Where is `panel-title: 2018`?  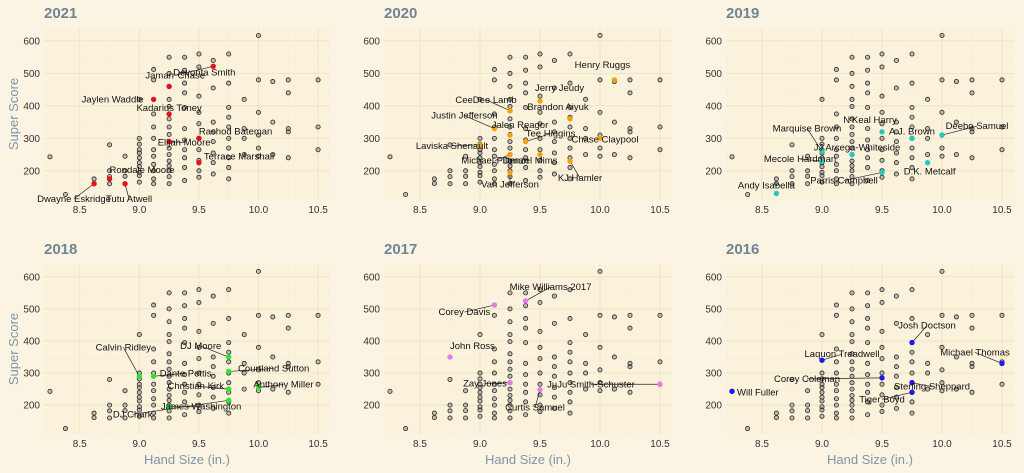 panel-title: 2018 is located at coordinates (60, 249).